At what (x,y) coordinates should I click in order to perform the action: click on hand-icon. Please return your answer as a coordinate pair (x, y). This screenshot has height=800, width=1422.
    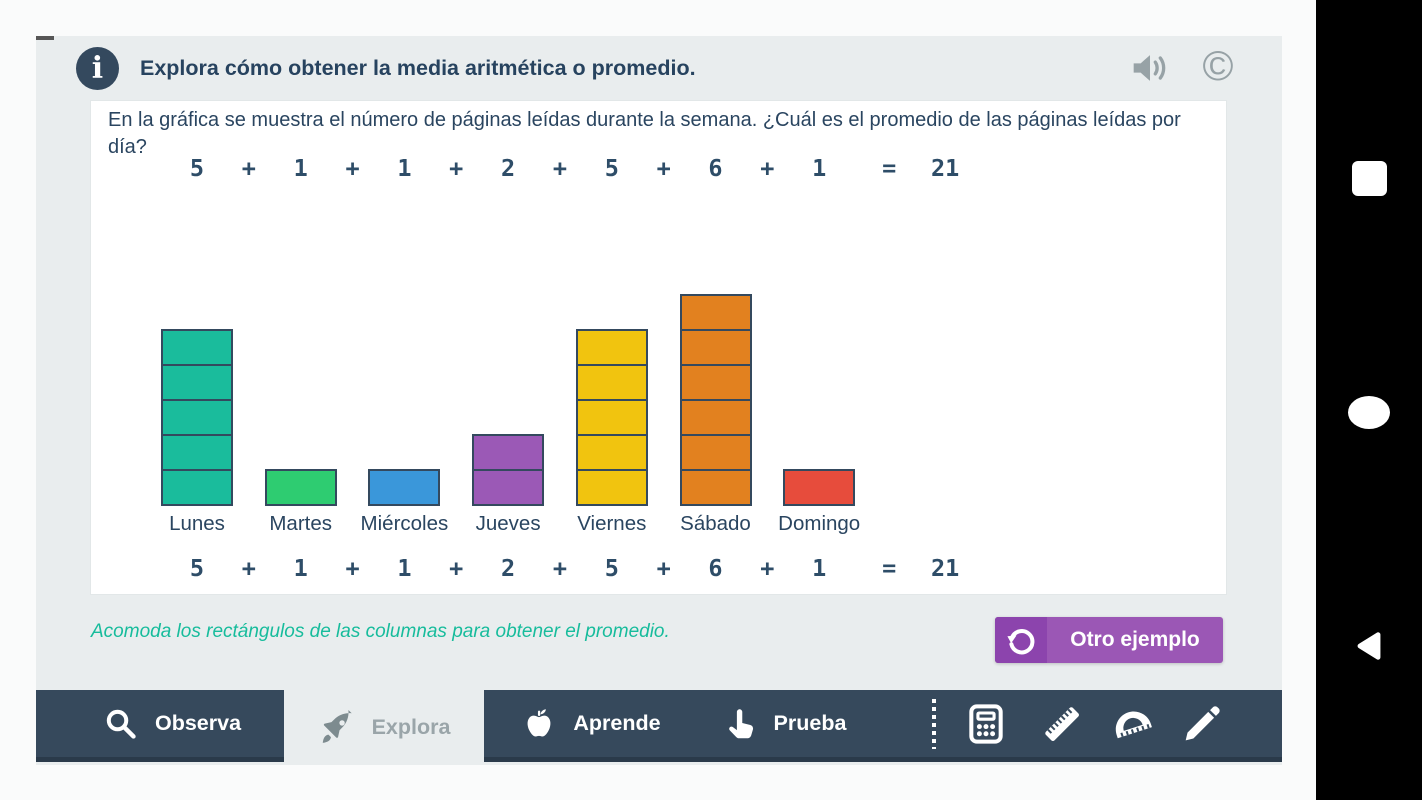
    Looking at the image, I should click on (741, 724).